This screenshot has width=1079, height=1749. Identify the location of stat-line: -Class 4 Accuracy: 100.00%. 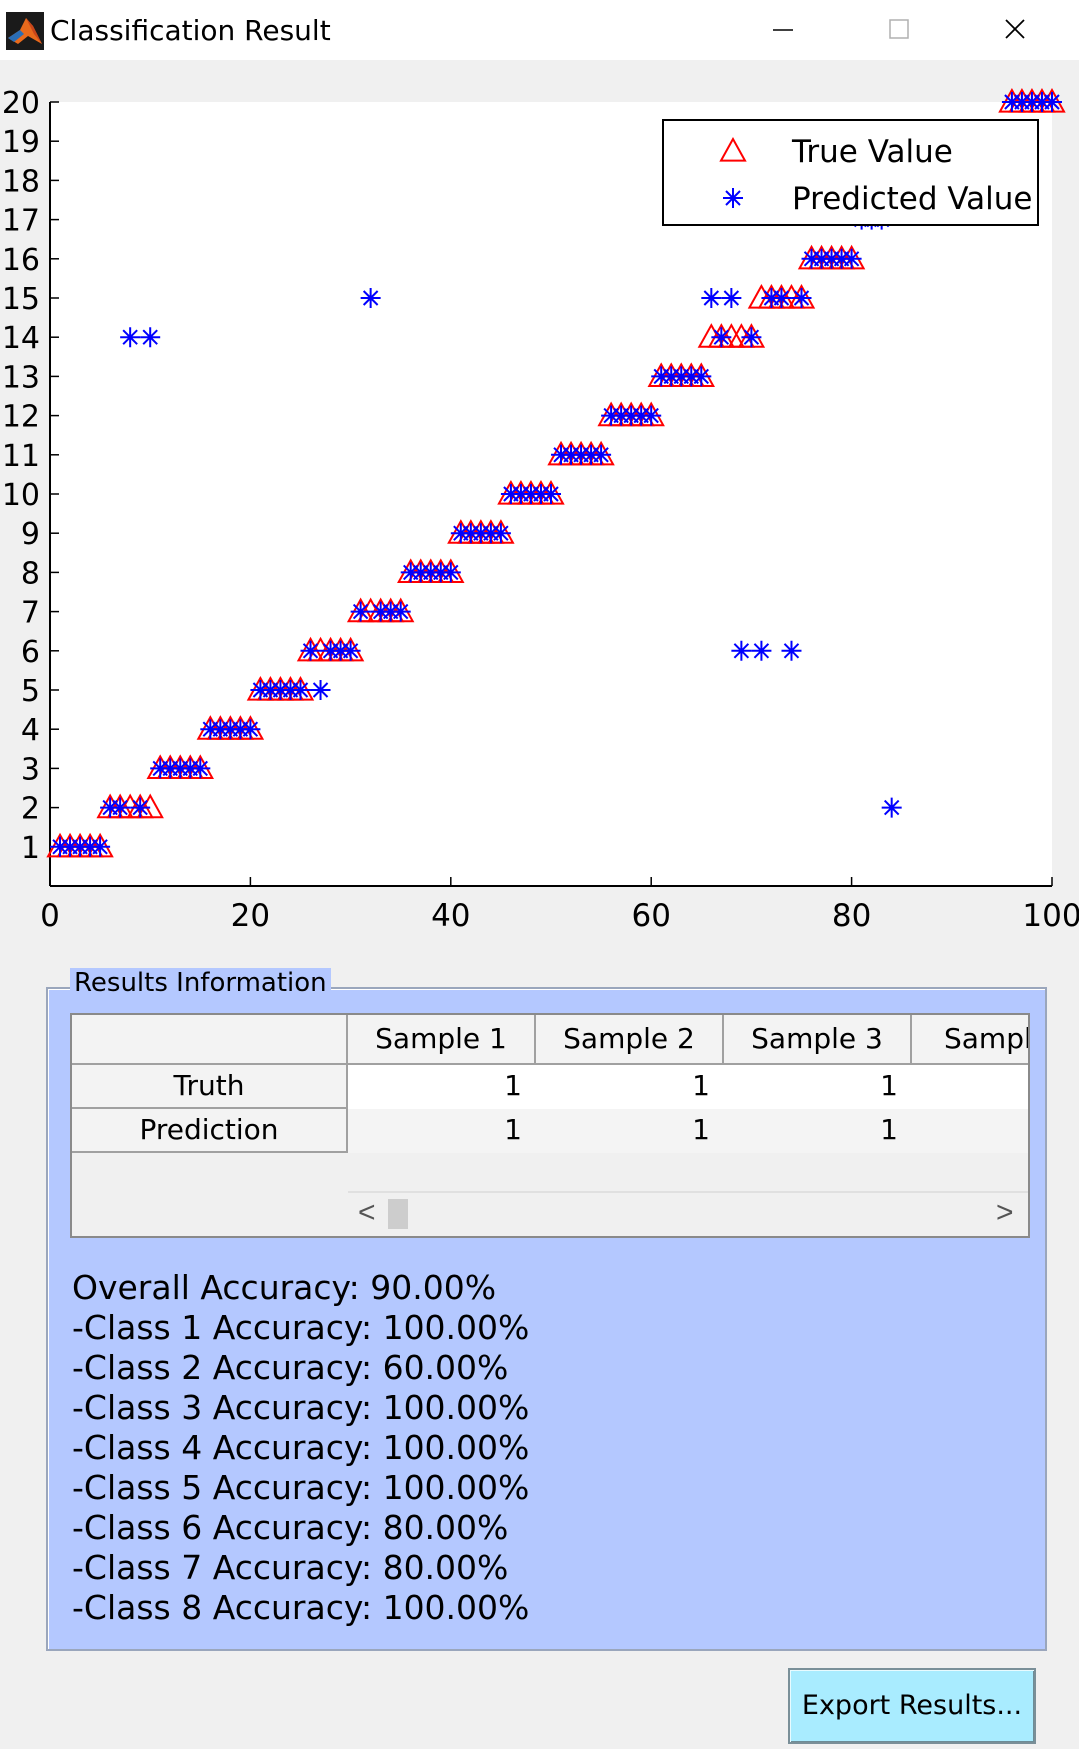
(301, 1447).